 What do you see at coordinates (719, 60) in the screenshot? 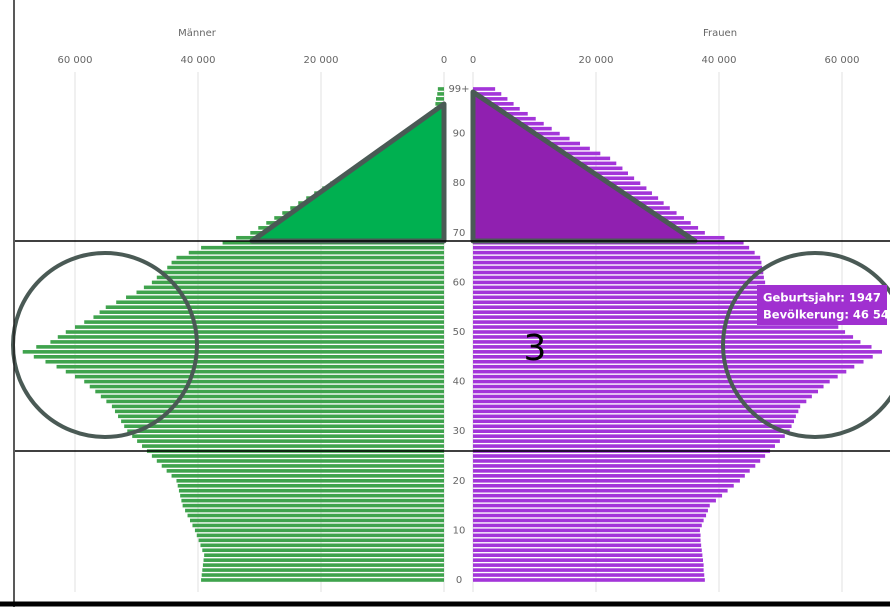
I see `x-tick-label: 40 000` at bounding box center [719, 60].